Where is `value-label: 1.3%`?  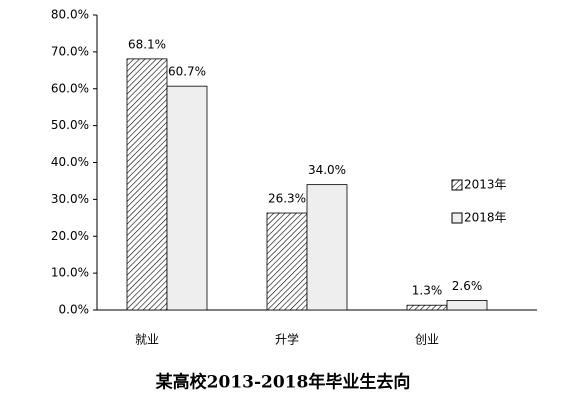 value-label: 1.3% is located at coordinates (427, 291).